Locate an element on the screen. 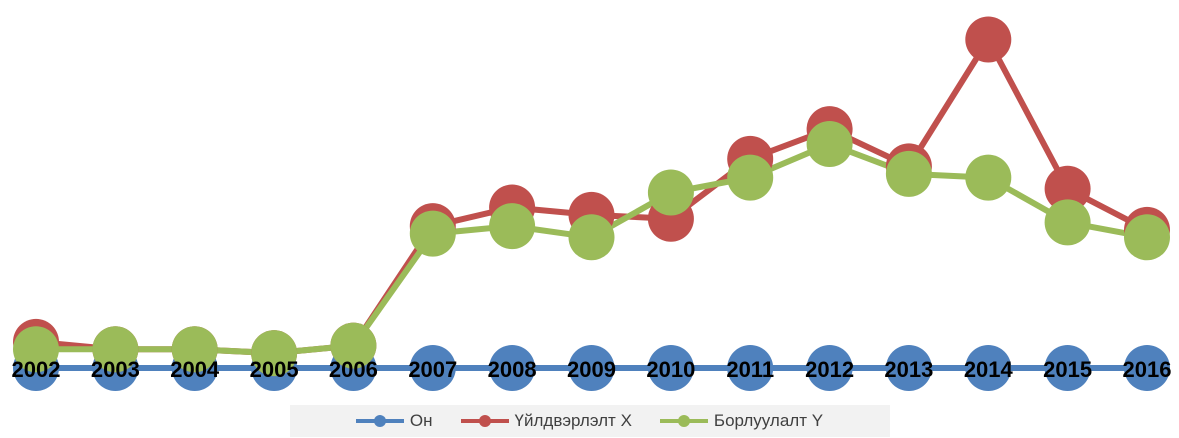 Image resolution: width=1179 pixels, height=438 pixels. legend-swatch-production is located at coordinates (484, 421).